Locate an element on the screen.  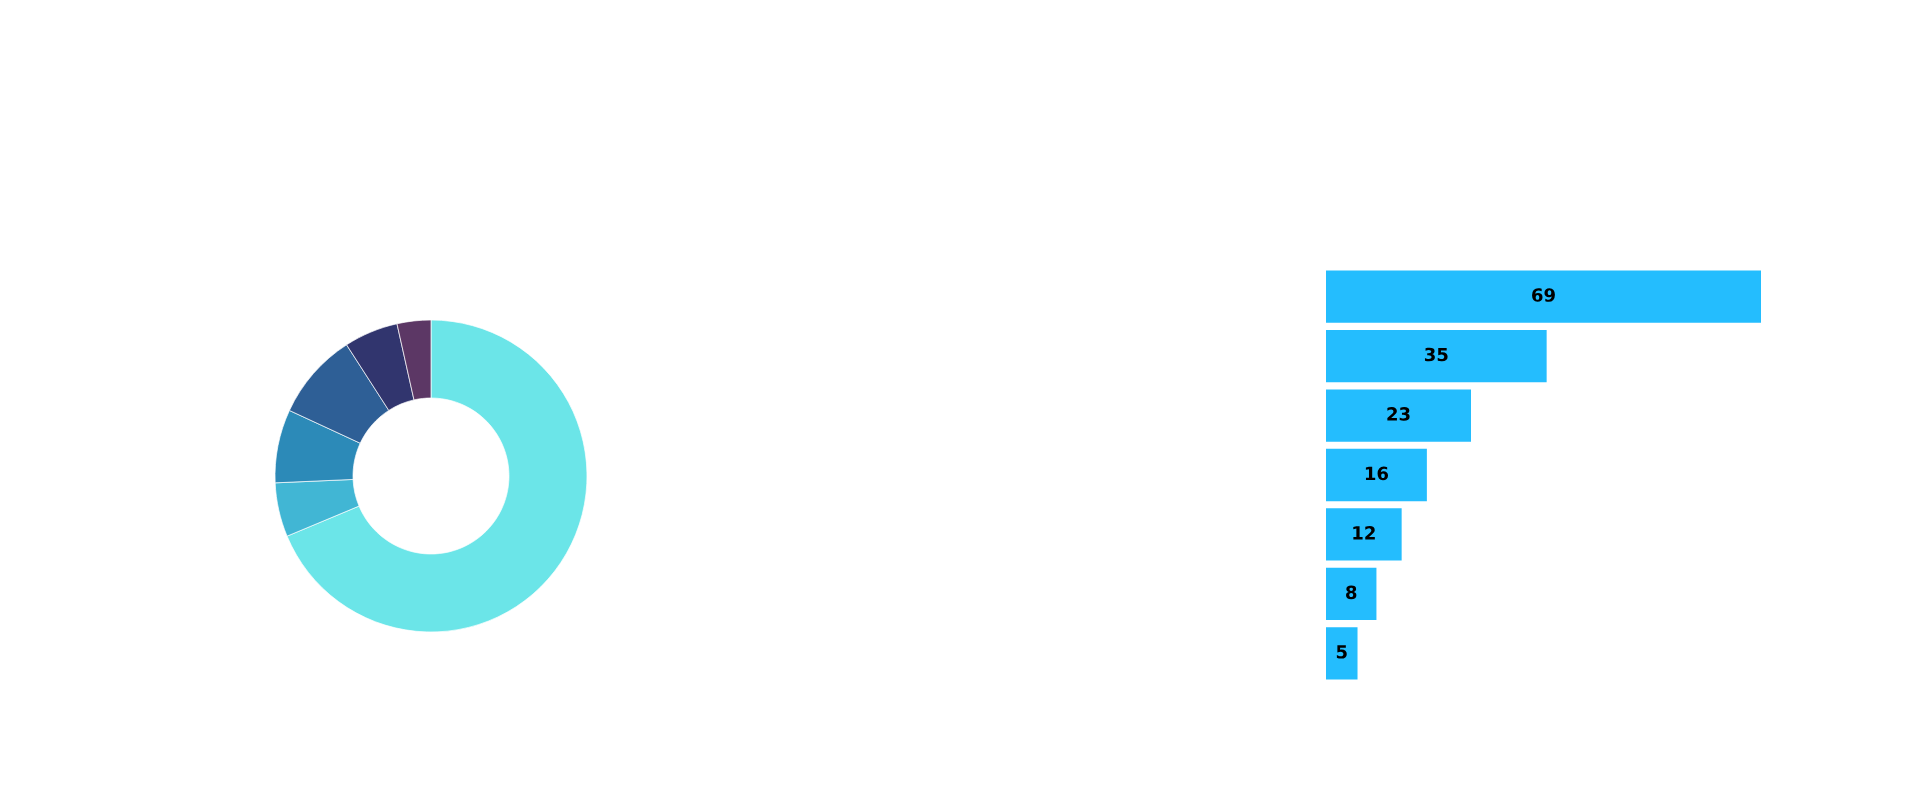
data-label: 16 is located at coordinates (1377, 473).